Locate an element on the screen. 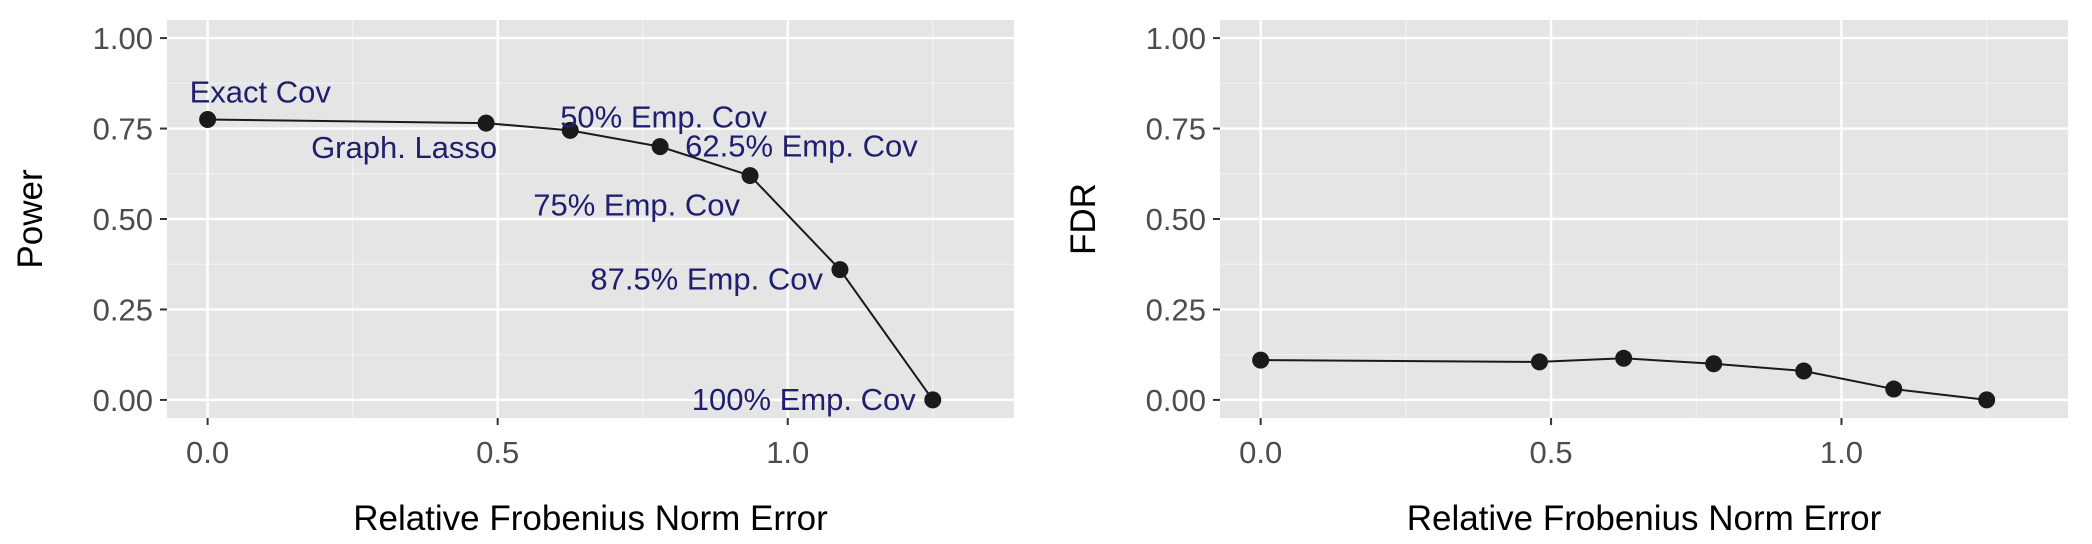  point-annotation: 100% Emp. Cov is located at coordinates (804, 399).